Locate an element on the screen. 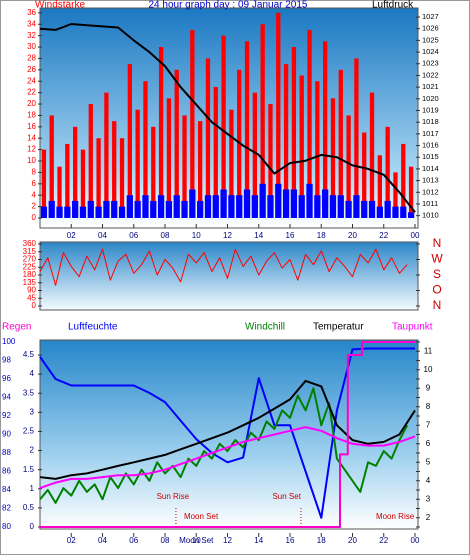 Image resolution: width=470 pixels, height=560 pixels. legend-label: Taupunkt is located at coordinates (412, 327).